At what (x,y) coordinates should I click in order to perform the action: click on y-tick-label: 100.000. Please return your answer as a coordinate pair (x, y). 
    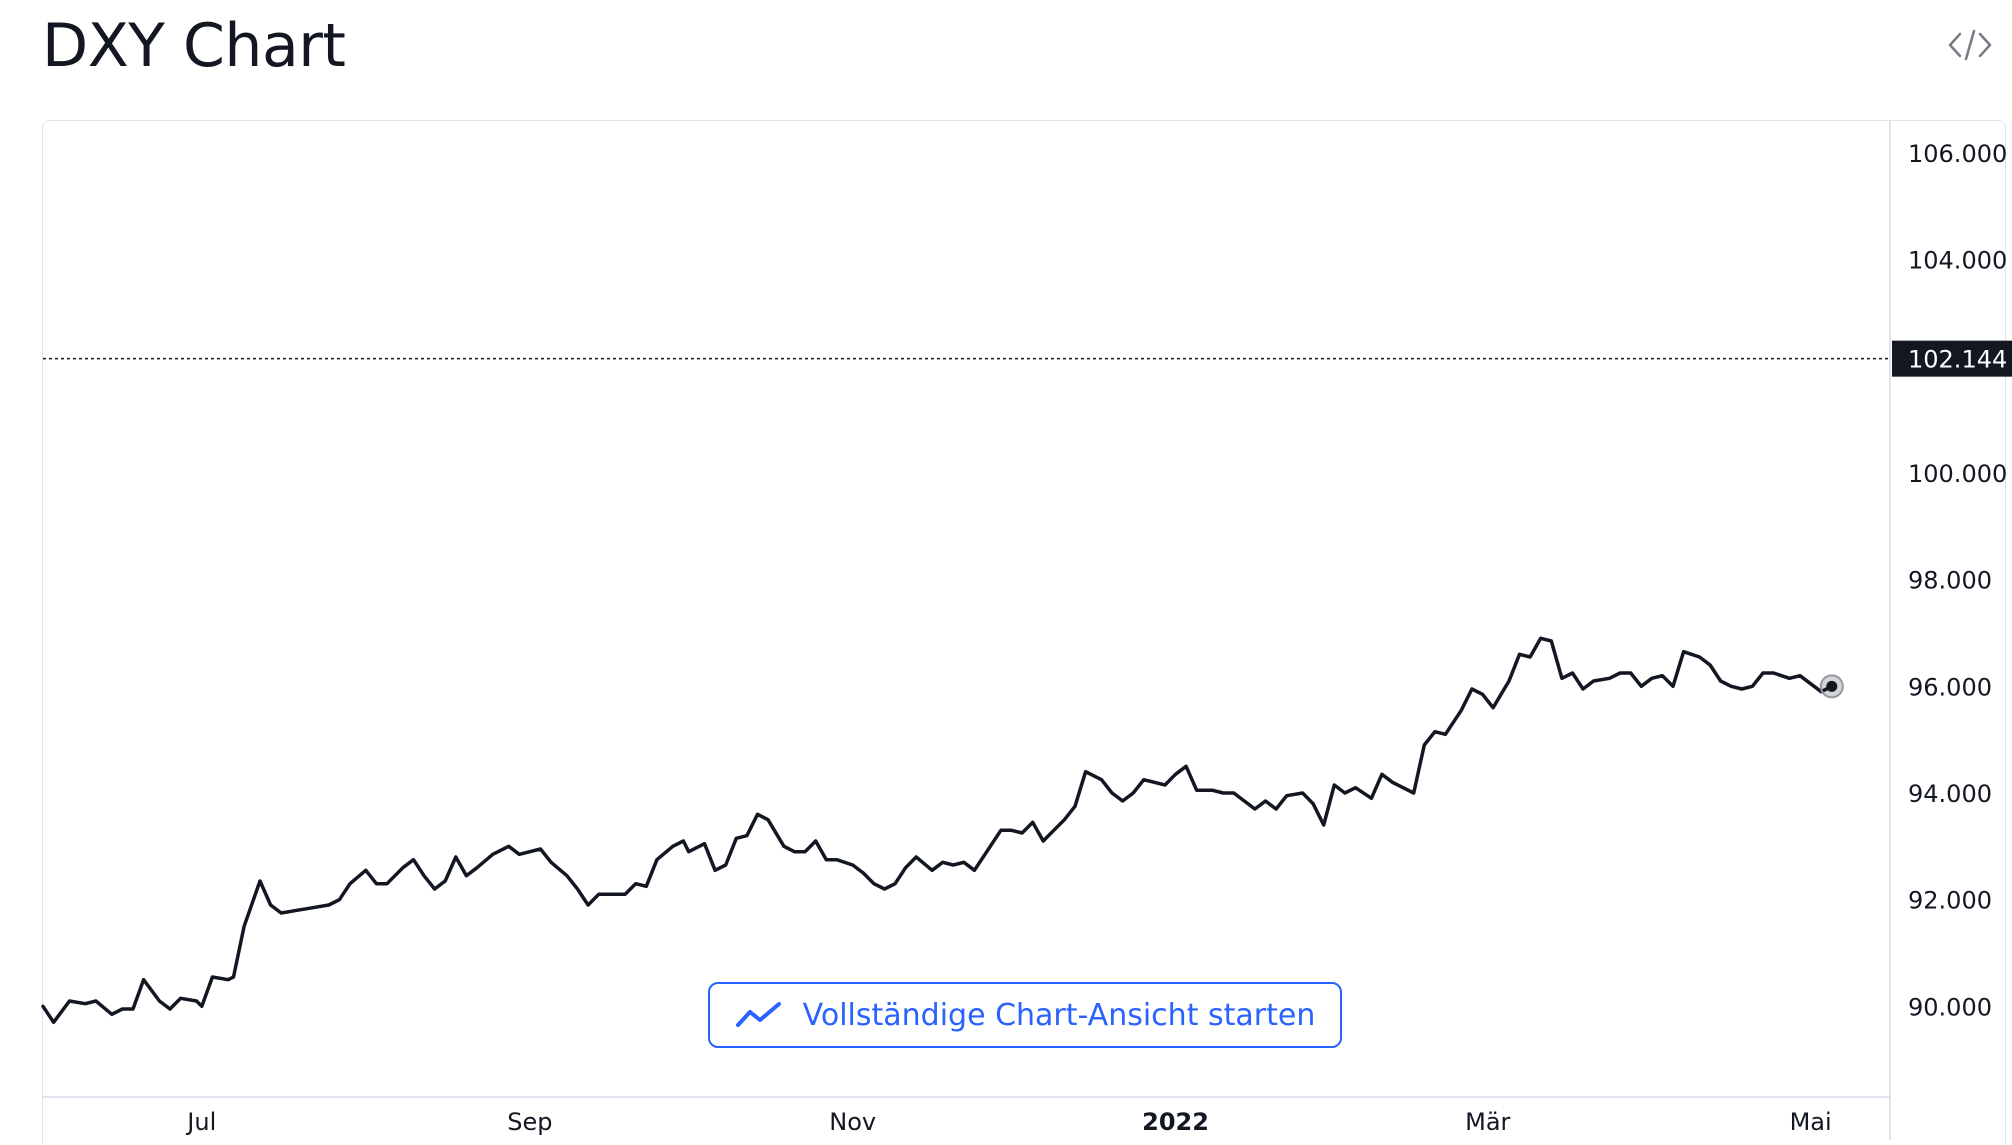
    Looking at the image, I should click on (1957, 474).